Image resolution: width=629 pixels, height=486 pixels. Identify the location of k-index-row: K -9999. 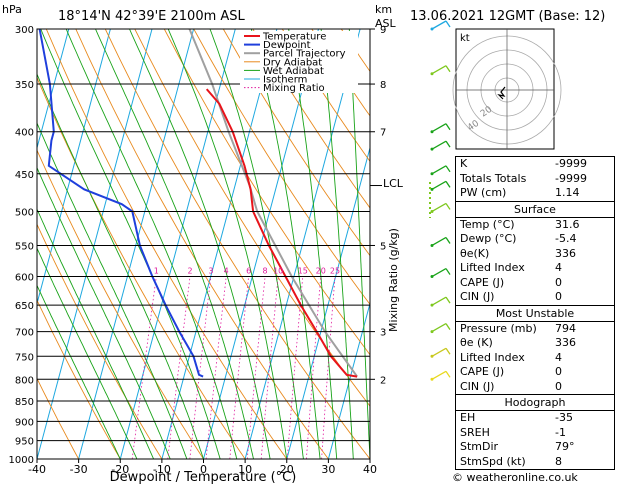
(535, 164).